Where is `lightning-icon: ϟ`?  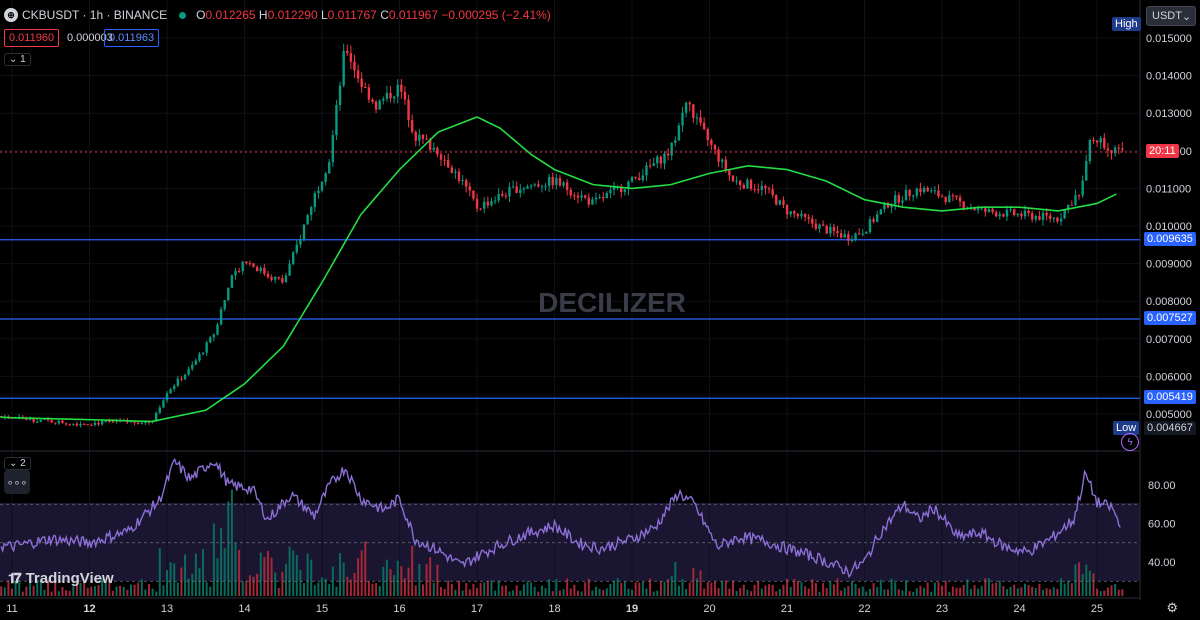
lightning-icon: ϟ is located at coordinates (1130, 442).